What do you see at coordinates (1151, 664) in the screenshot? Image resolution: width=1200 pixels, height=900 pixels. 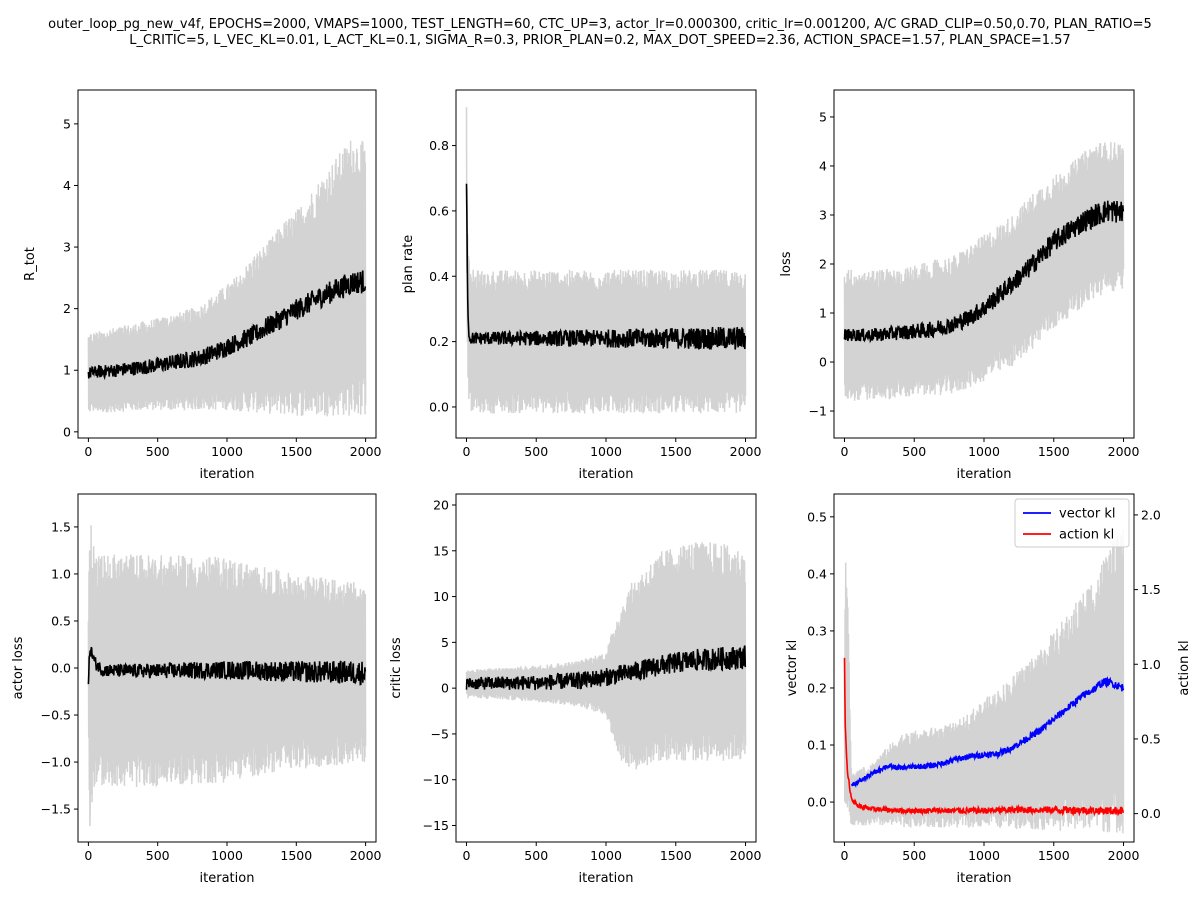 I see `y-right-tick-label: 1.0` at bounding box center [1151, 664].